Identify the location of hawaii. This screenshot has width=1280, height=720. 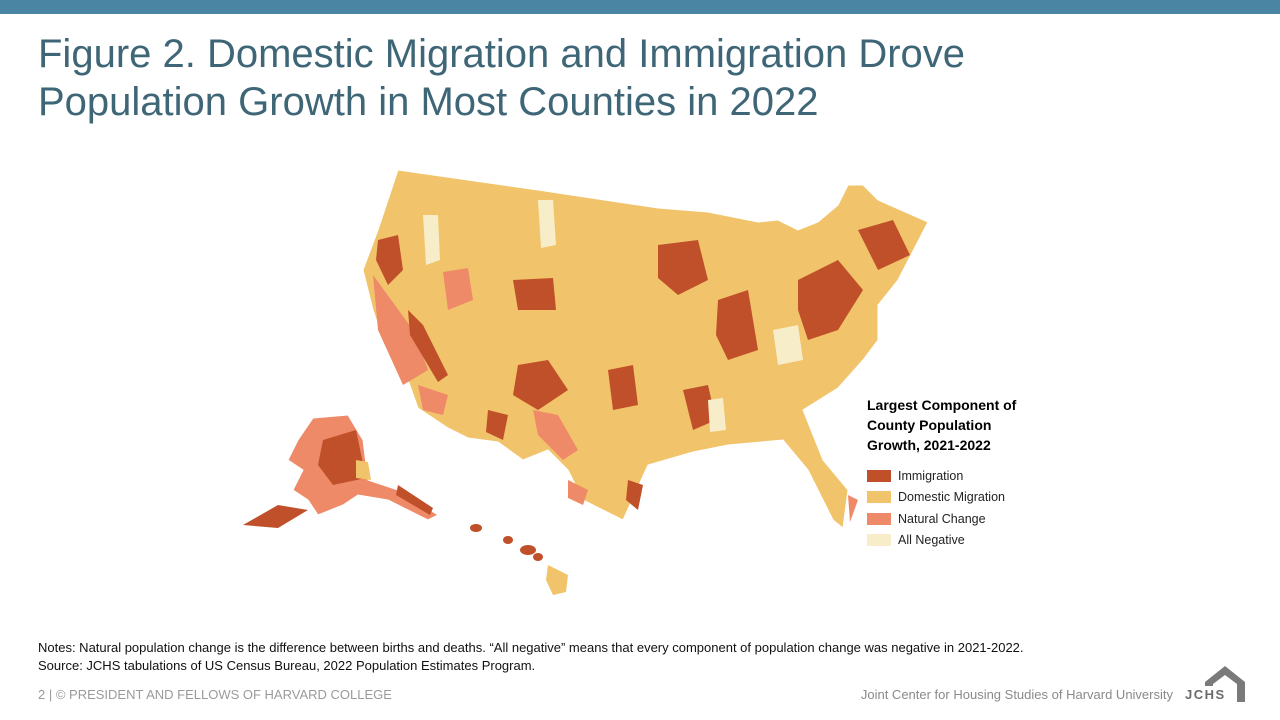
(519, 559).